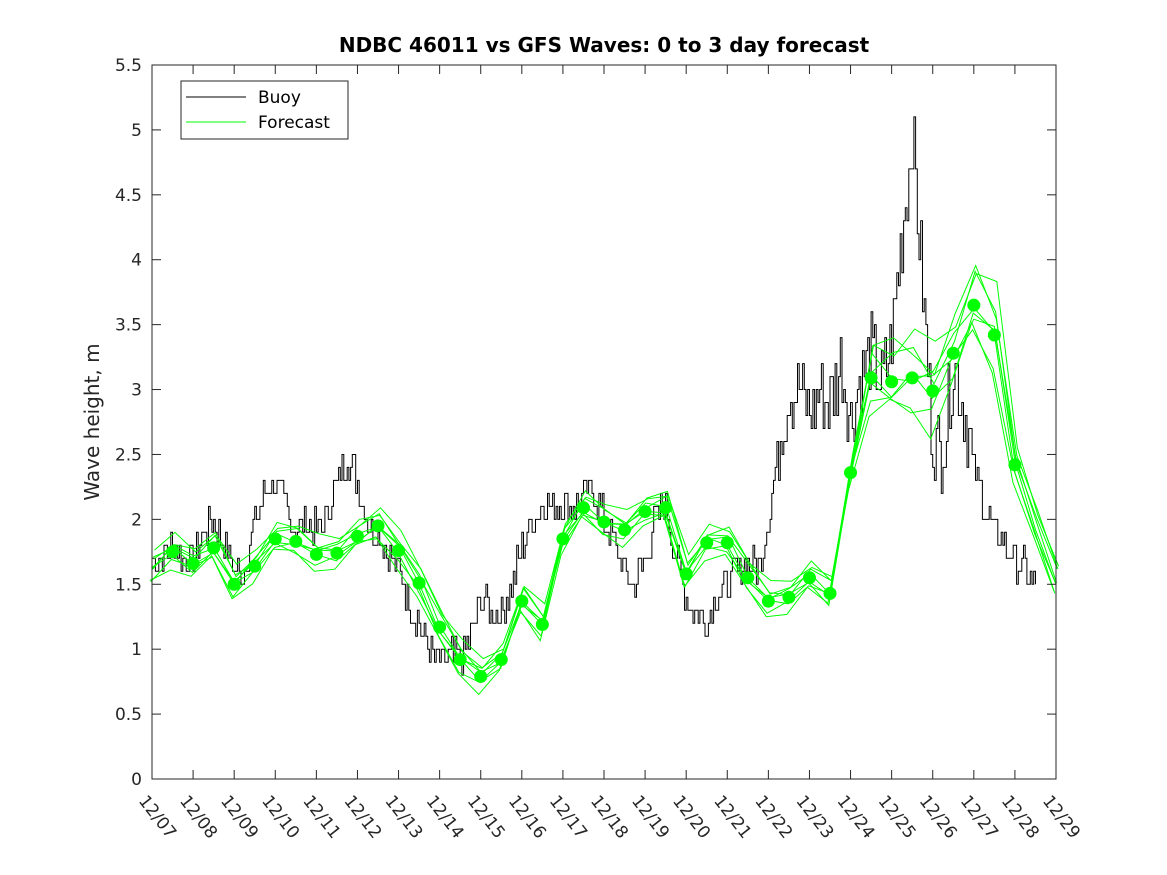  I want to click on y-tick-label: 1.5, so click(128, 585).